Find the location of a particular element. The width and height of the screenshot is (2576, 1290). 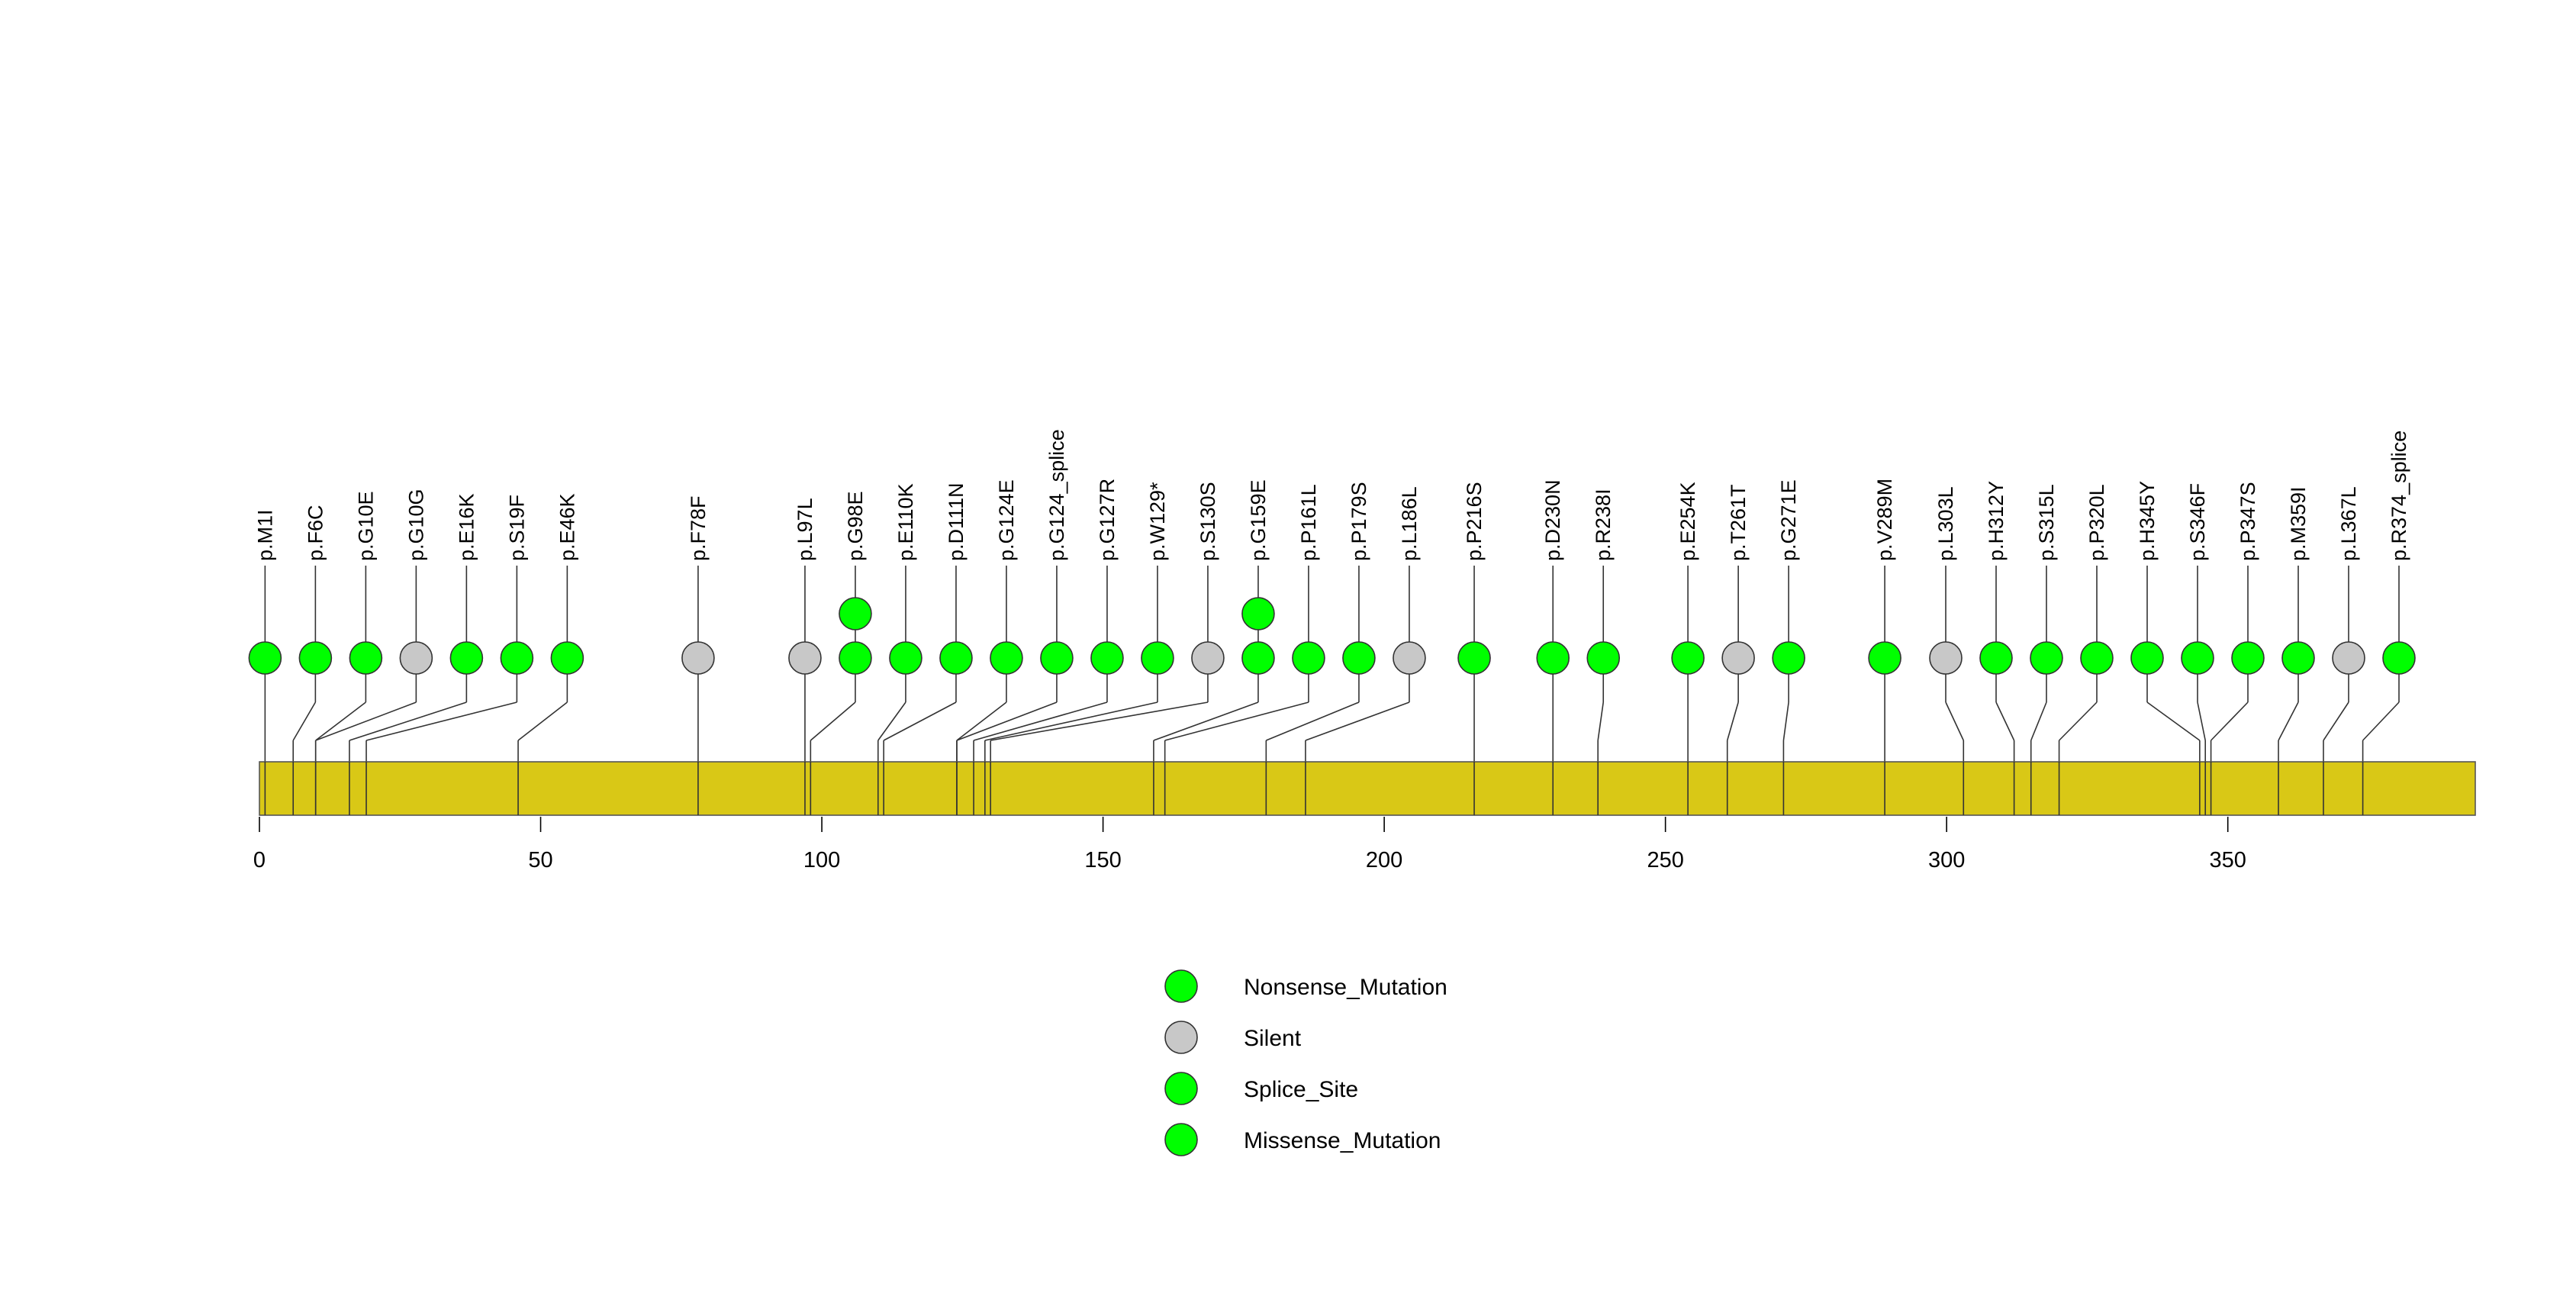

mutation-label: p.P161L is located at coordinates (1308, 523).